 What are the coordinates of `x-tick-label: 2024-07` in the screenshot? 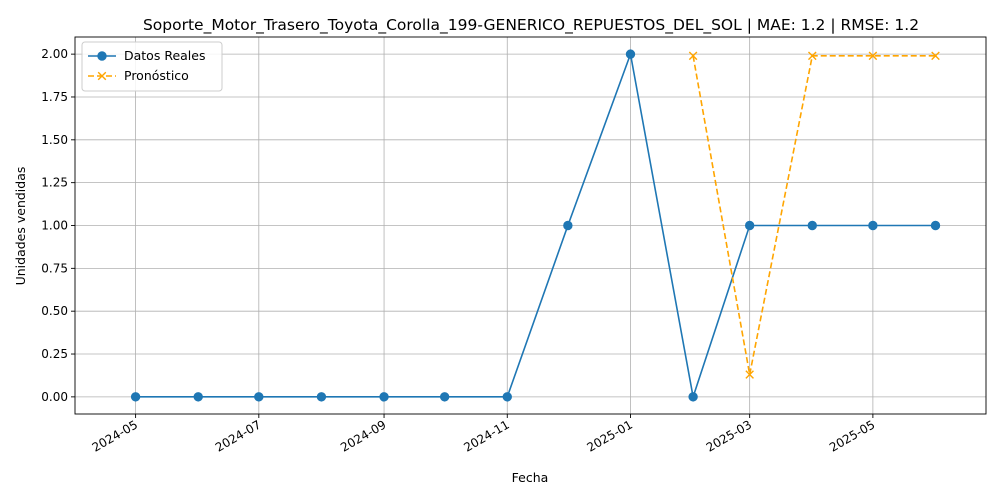 It's located at (238, 435).